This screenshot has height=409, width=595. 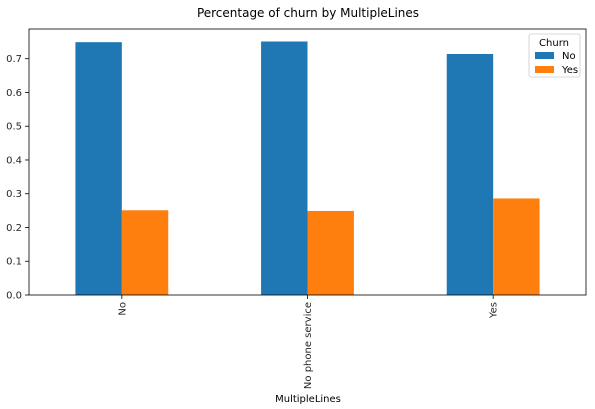 I want to click on legend-title: Churn, so click(x=554, y=43).